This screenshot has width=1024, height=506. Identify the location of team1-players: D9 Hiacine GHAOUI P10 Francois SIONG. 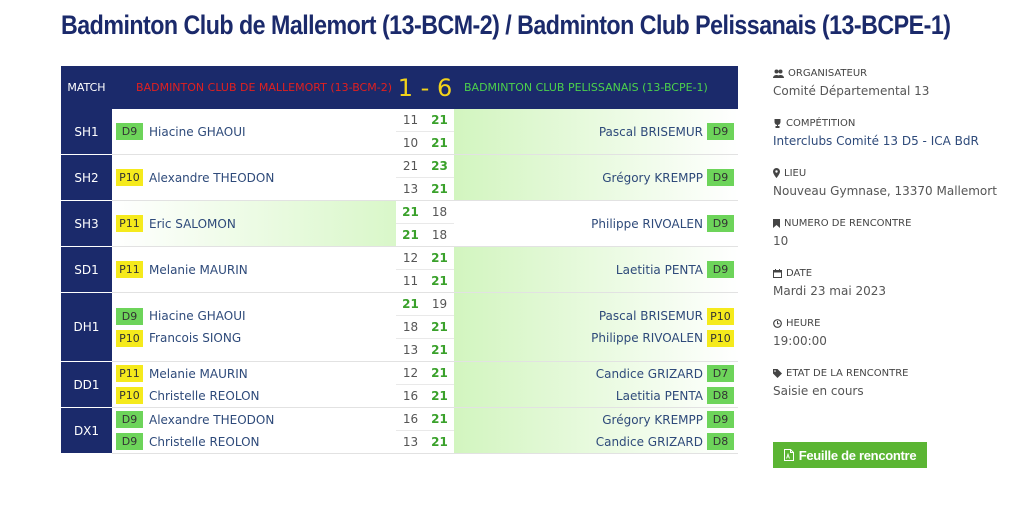
(254, 327).